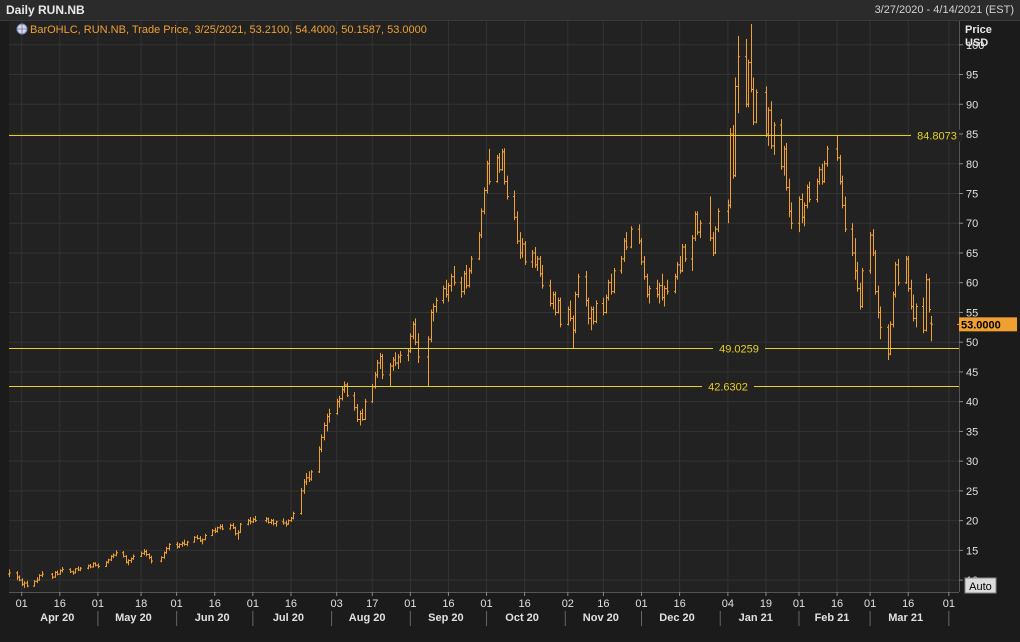  I want to click on x-axis-panel, so click(510, 617).